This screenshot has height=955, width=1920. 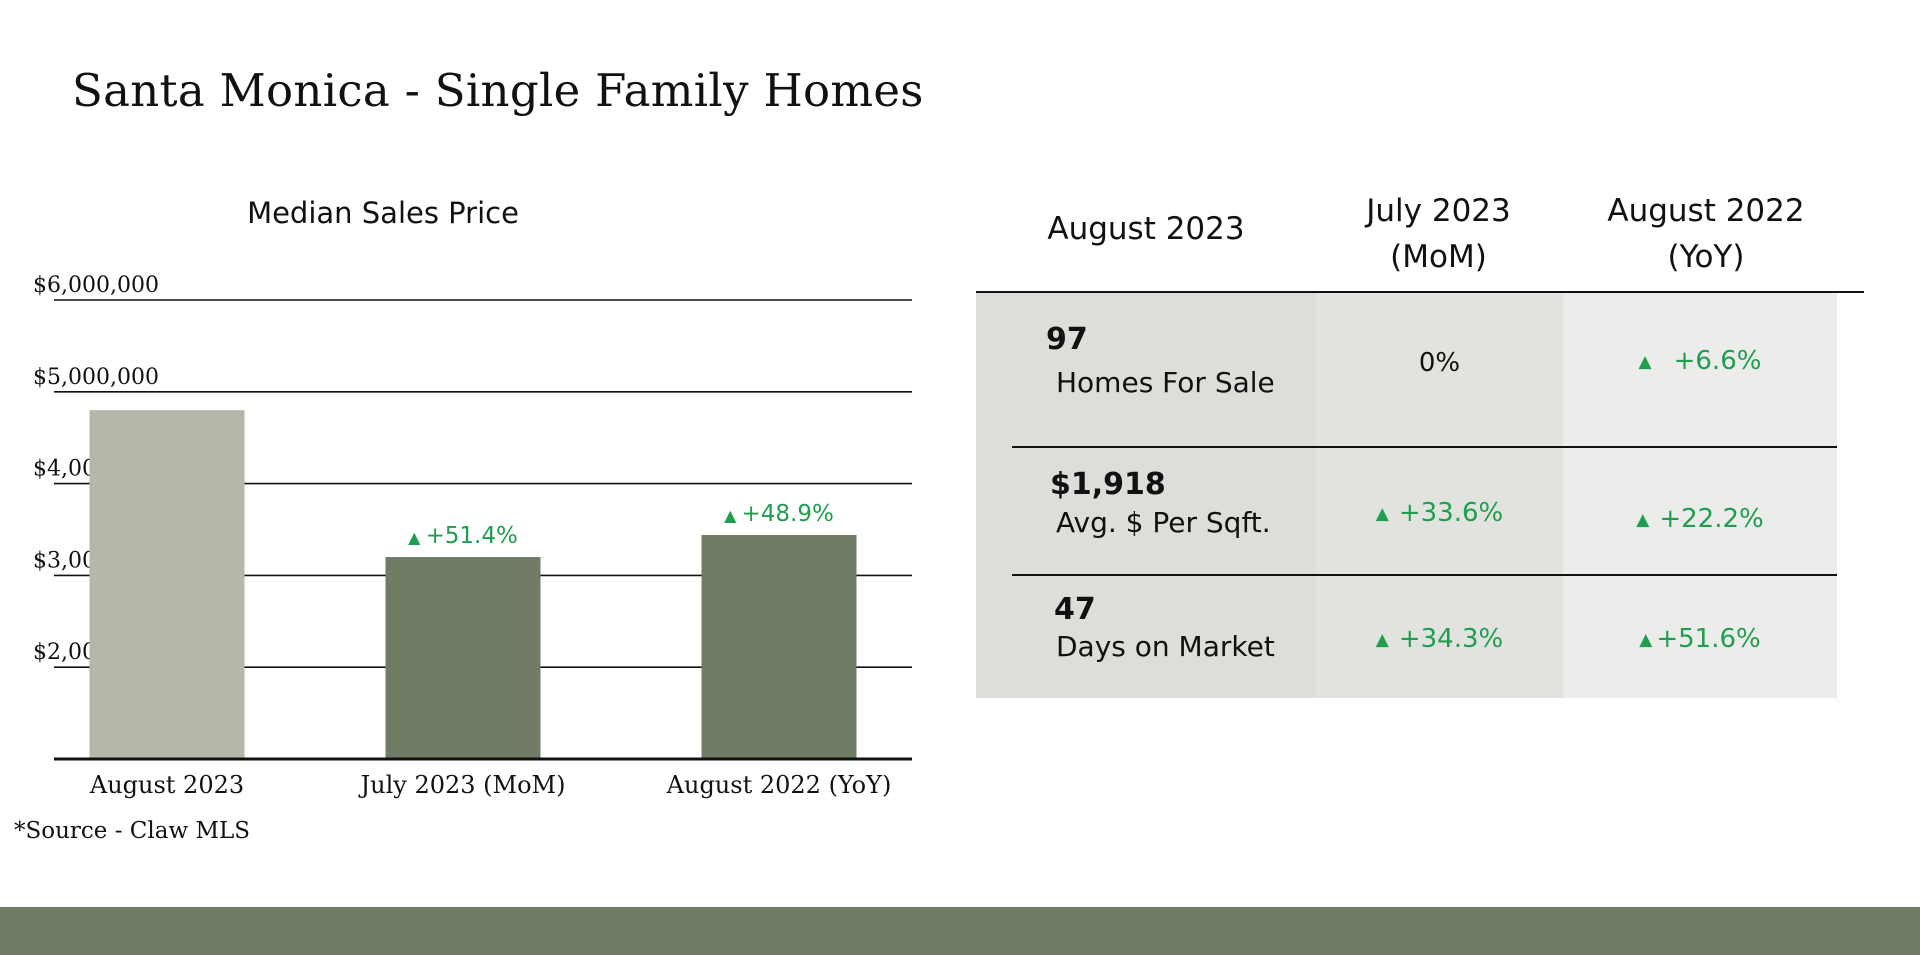 I want to click on days-on-market-yoy: ▲ +51.6%, so click(x=1700, y=639).